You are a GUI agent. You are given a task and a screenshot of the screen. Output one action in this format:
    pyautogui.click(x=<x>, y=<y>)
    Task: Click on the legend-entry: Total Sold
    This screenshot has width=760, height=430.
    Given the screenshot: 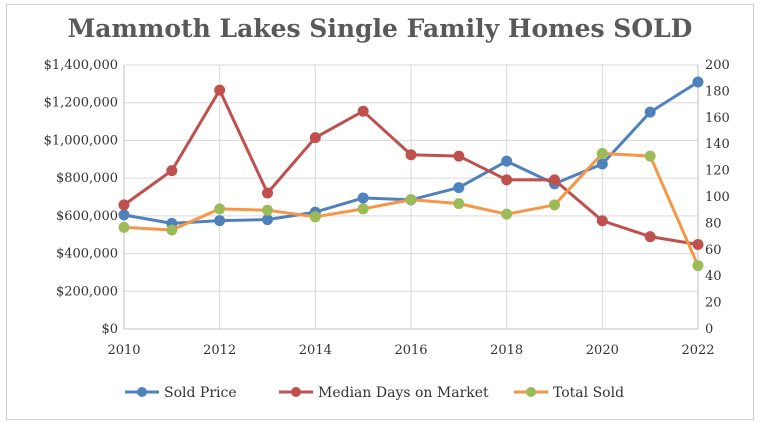 What is the action you would take?
    pyautogui.click(x=569, y=393)
    